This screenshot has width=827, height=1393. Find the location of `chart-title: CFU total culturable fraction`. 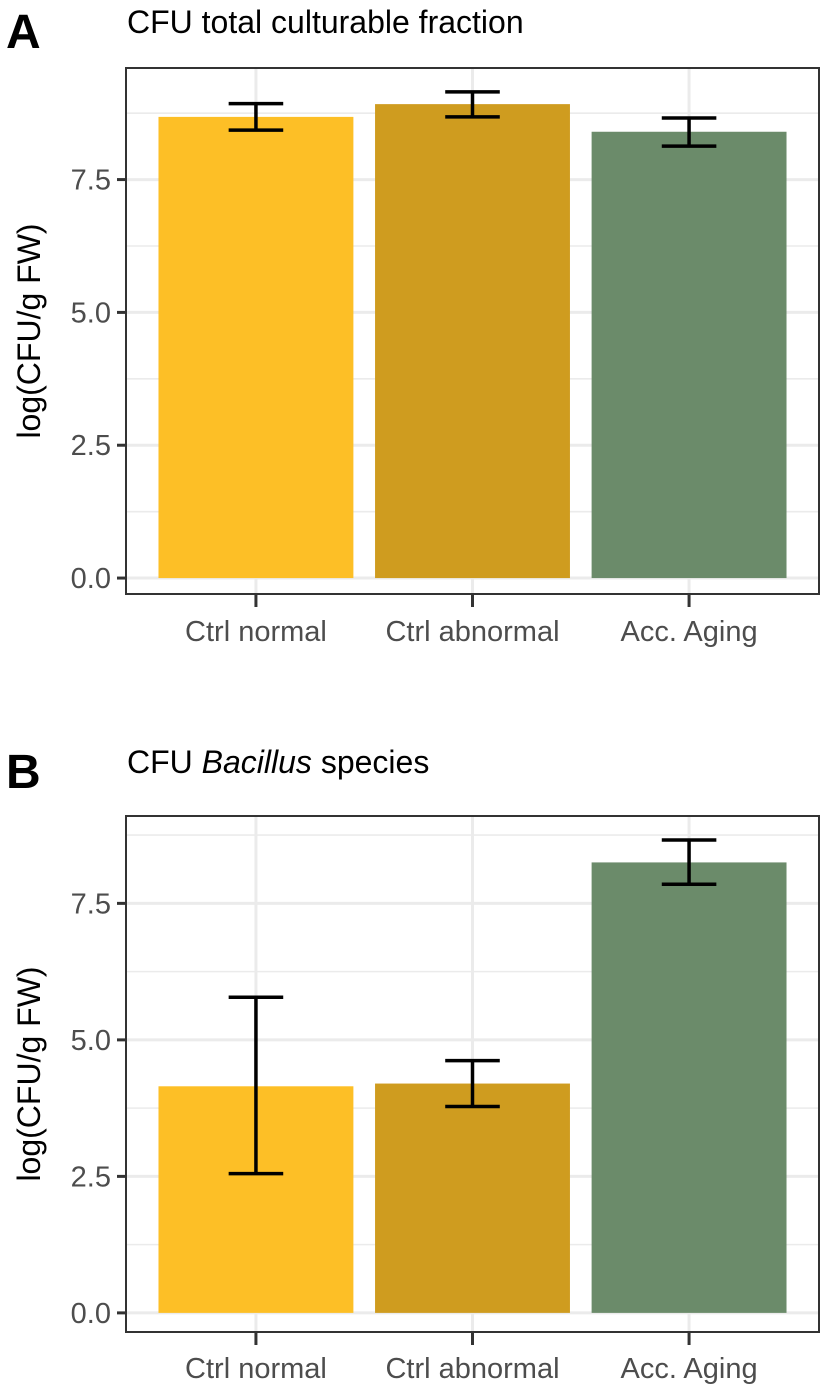

chart-title: CFU total culturable fraction is located at coordinates (325, 22).